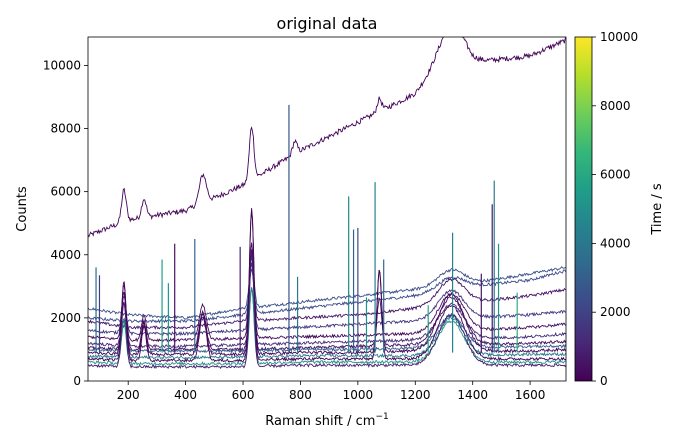 The image size is (680, 445). Describe the element at coordinates (604, 381) in the screenshot. I see `colorbar-tick-label: 0` at that location.